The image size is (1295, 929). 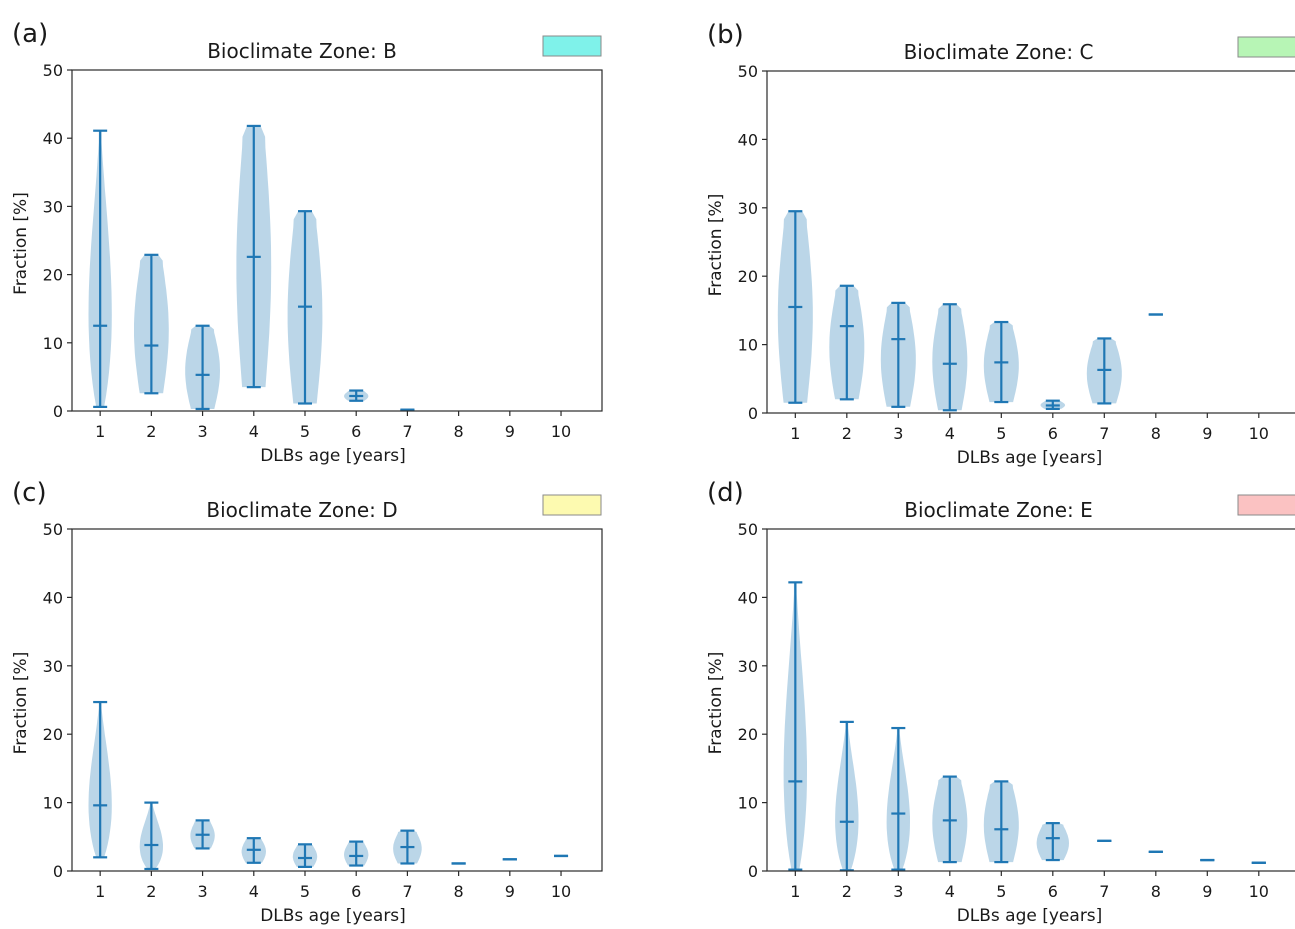 What do you see at coordinates (725, 35) in the screenshot?
I see `panel-label: (b)` at bounding box center [725, 35].